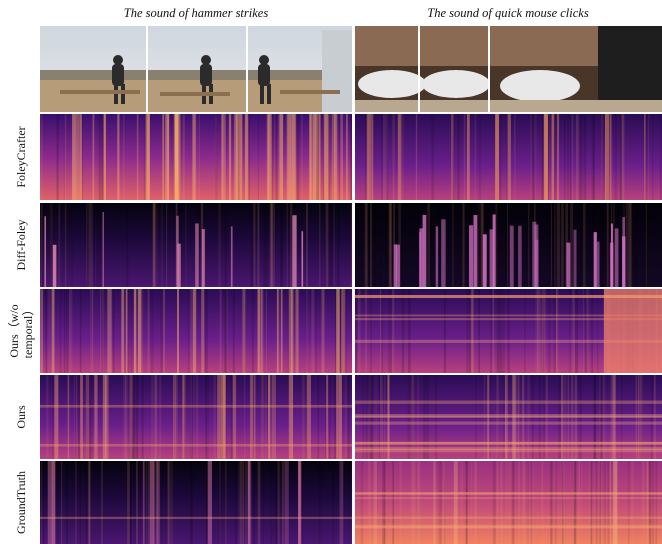  What do you see at coordinates (21, 244) in the screenshot?
I see `row-label: Diff-Foley` at bounding box center [21, 244].